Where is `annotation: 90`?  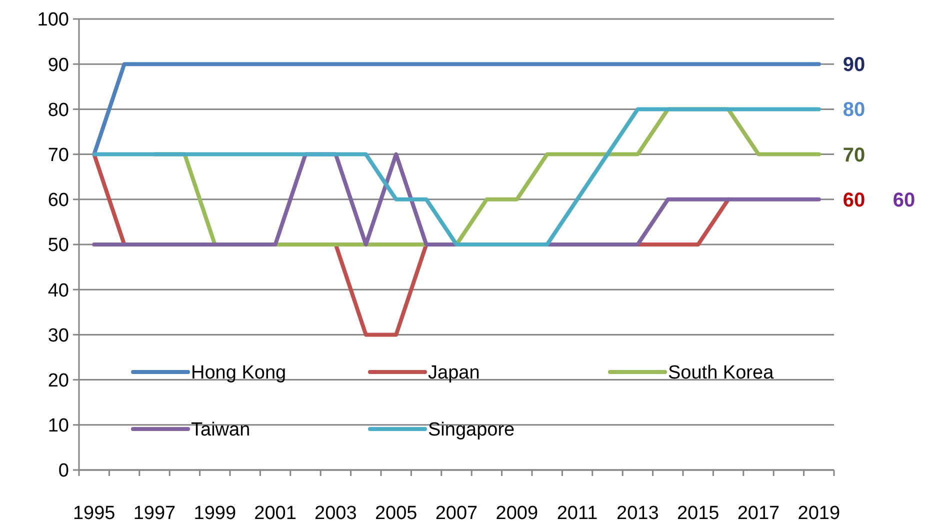
annotation: 90 is located at coordinates (854, 65).